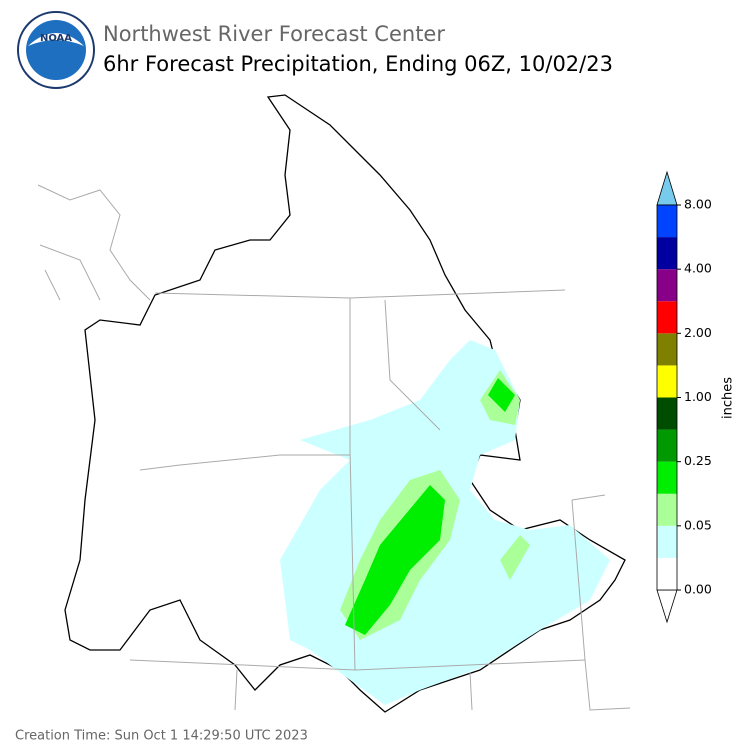 The width and height of the screenshot is (756, 756). I want to click on colorbar-tick-label: 2.00, so click(698, 332).